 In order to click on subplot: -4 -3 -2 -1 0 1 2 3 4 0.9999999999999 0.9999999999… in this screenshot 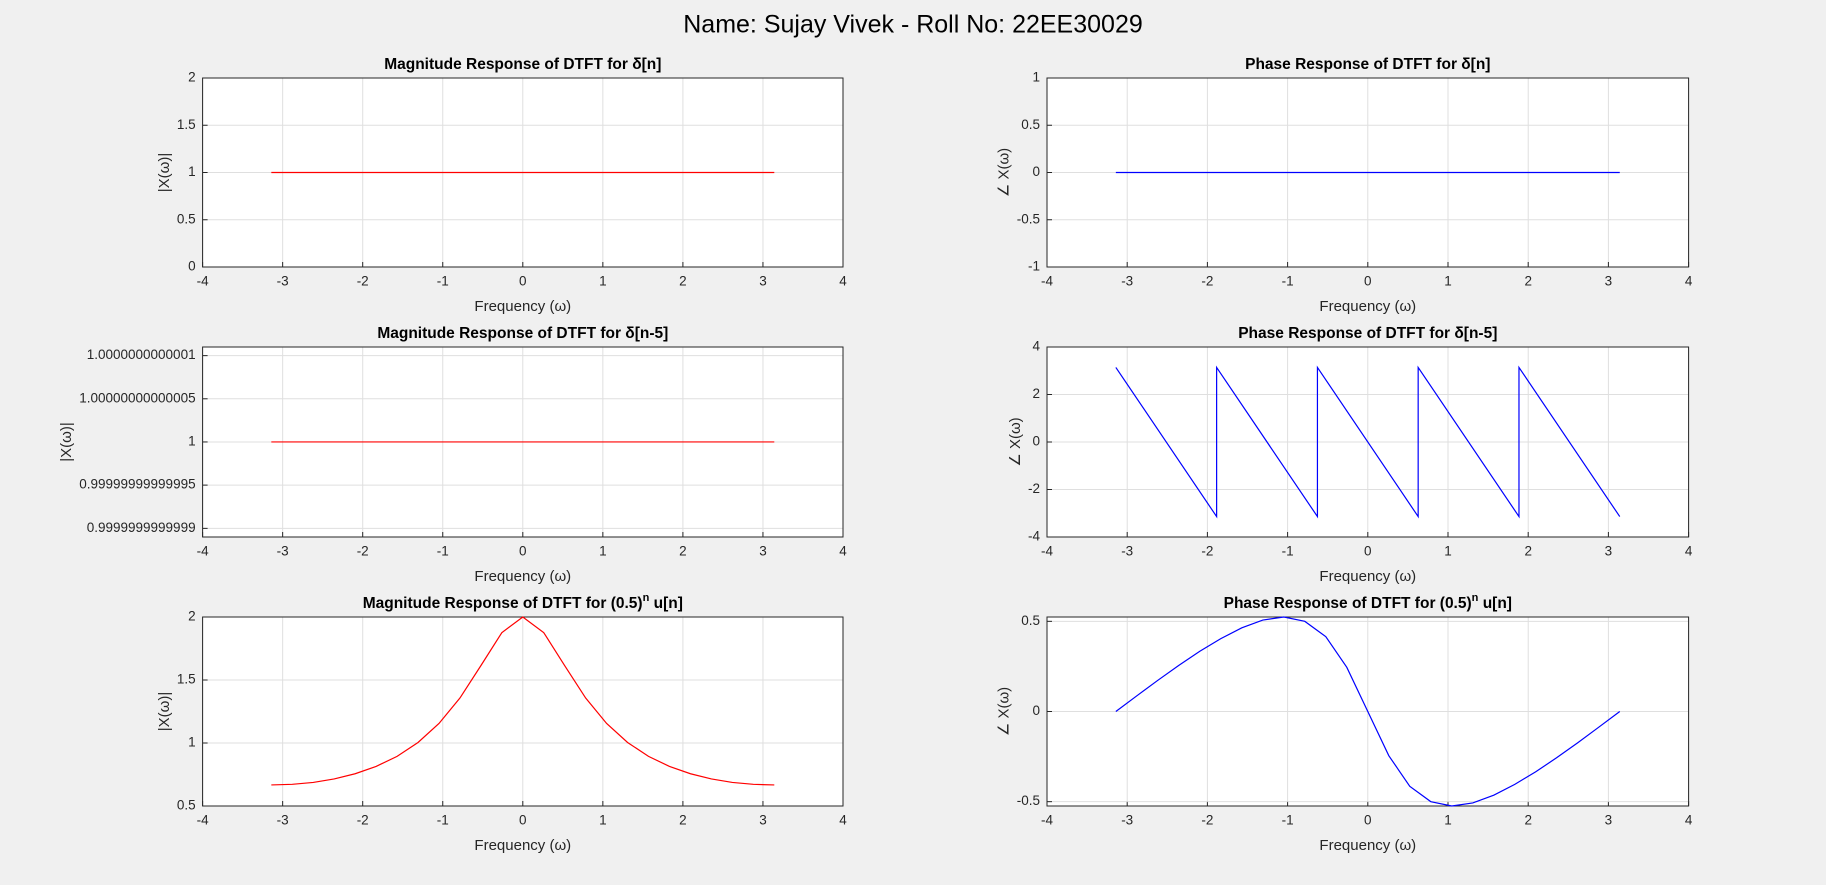, I will do `click(452, 455)`.